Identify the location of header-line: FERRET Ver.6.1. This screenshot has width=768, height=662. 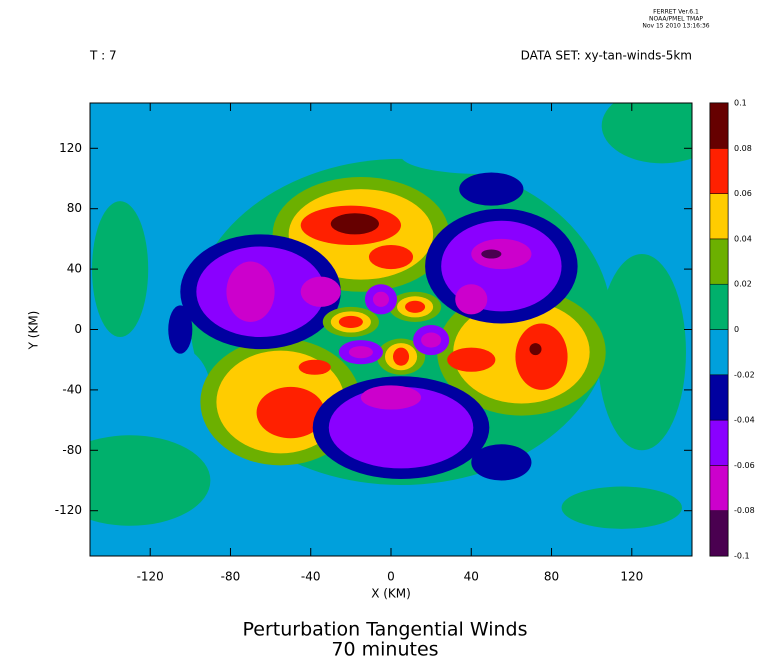
(676, 12).